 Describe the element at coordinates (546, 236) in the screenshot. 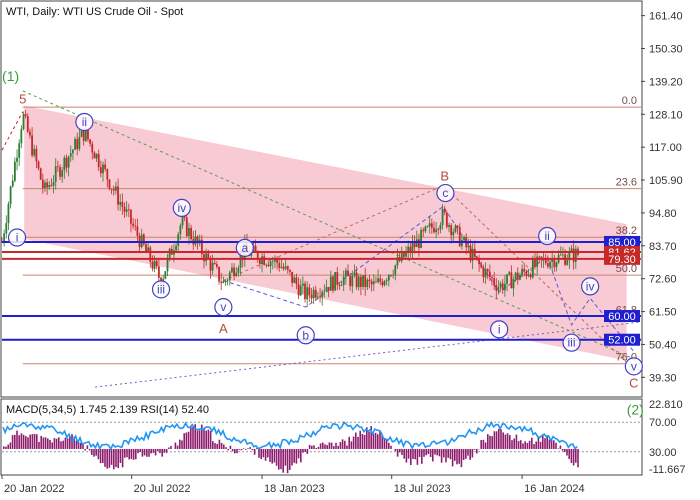

I see `wave-label: ii` at that location.